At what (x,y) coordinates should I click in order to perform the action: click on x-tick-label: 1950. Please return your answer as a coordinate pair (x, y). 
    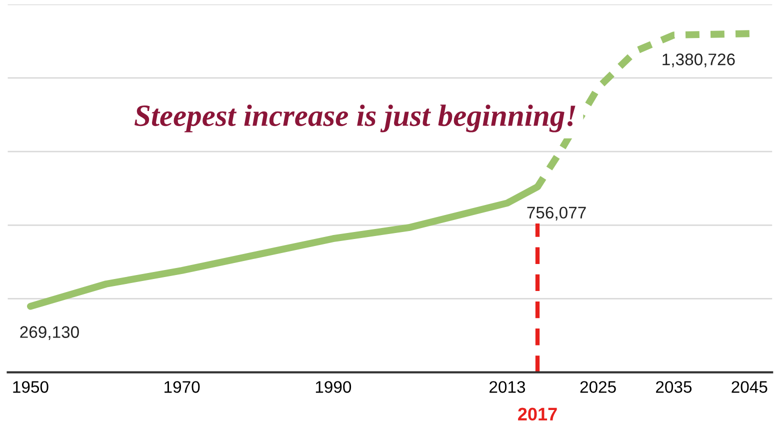
    Looking at the image, I should click on (30, 387).